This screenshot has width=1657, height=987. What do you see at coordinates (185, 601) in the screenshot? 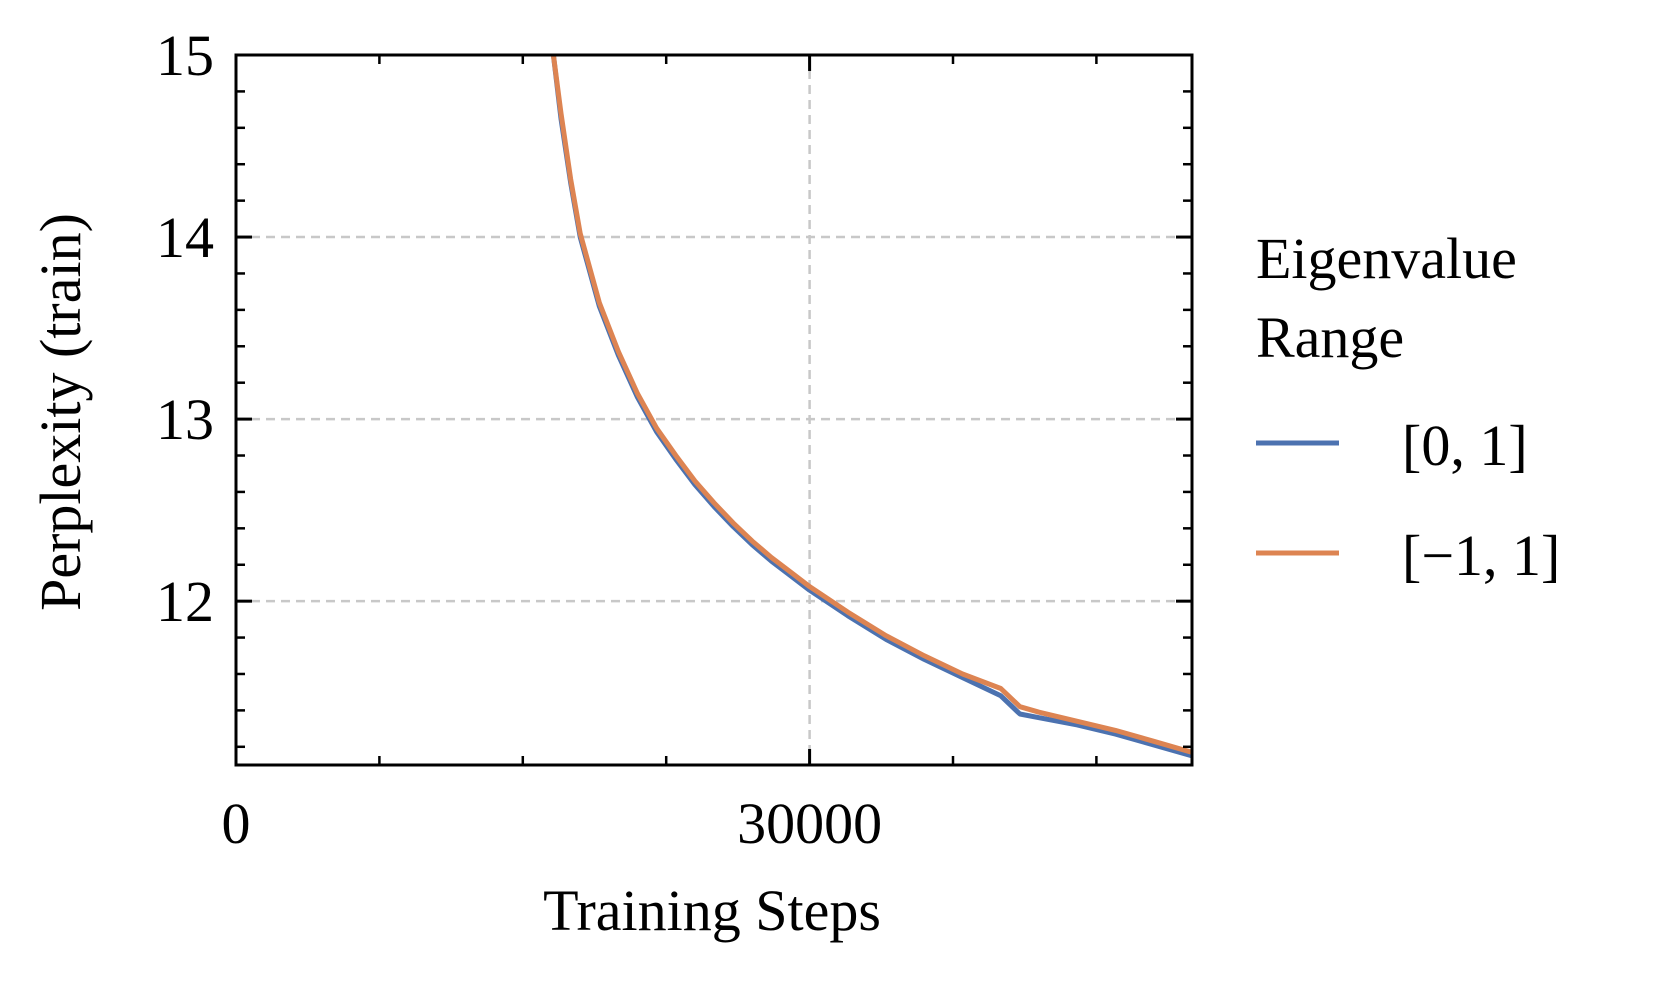
I see `y-tick-label: 12` at bounding box center [185, 601].